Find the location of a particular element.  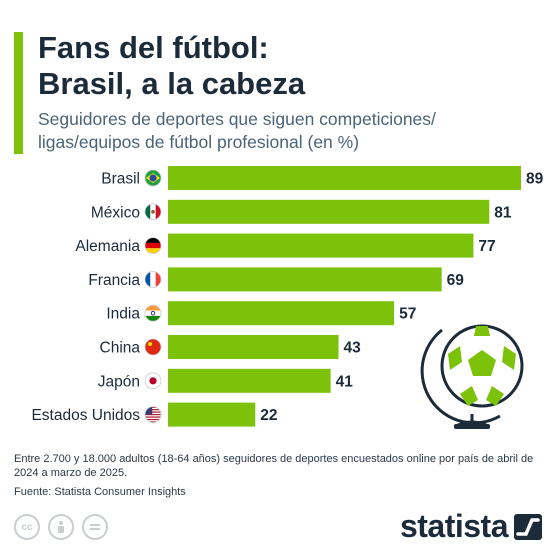

mexico-flag-icon is located at coordinates (153, 212).